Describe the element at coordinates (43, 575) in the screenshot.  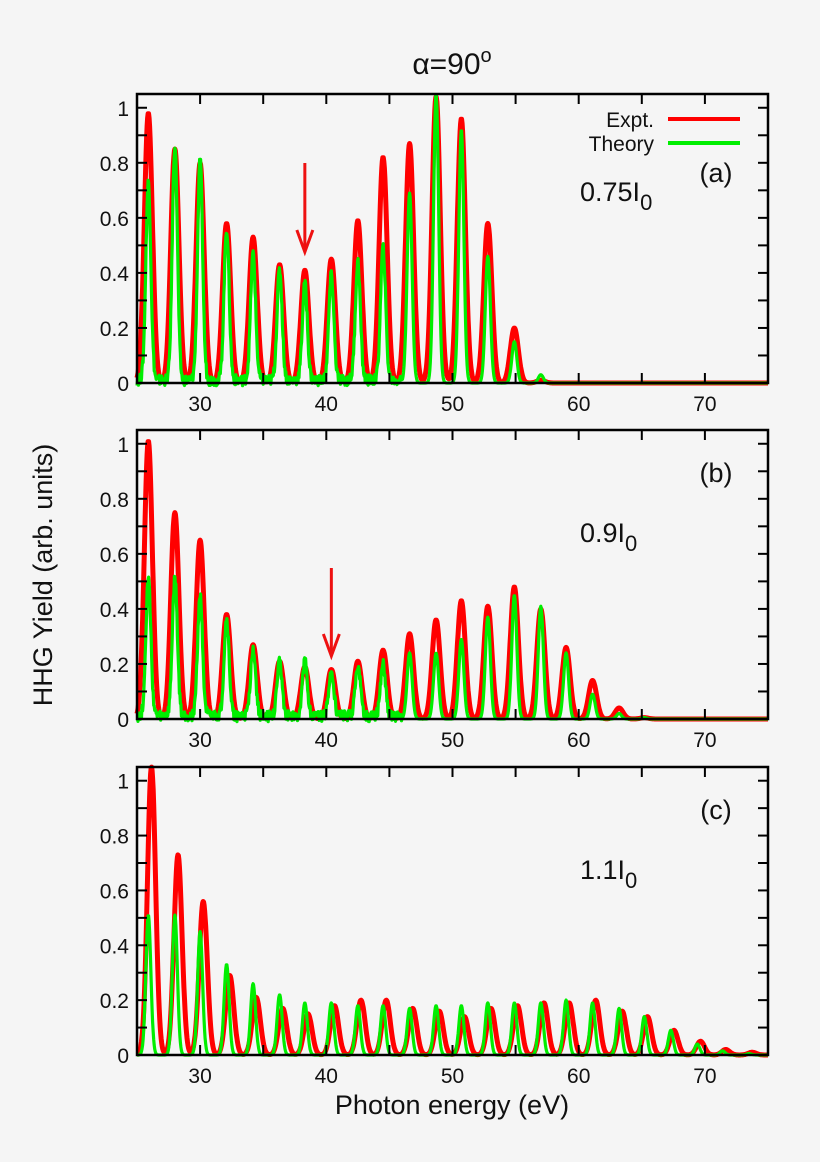
I see `y-axis-label: HHG Yield (arb. units)` at that location.